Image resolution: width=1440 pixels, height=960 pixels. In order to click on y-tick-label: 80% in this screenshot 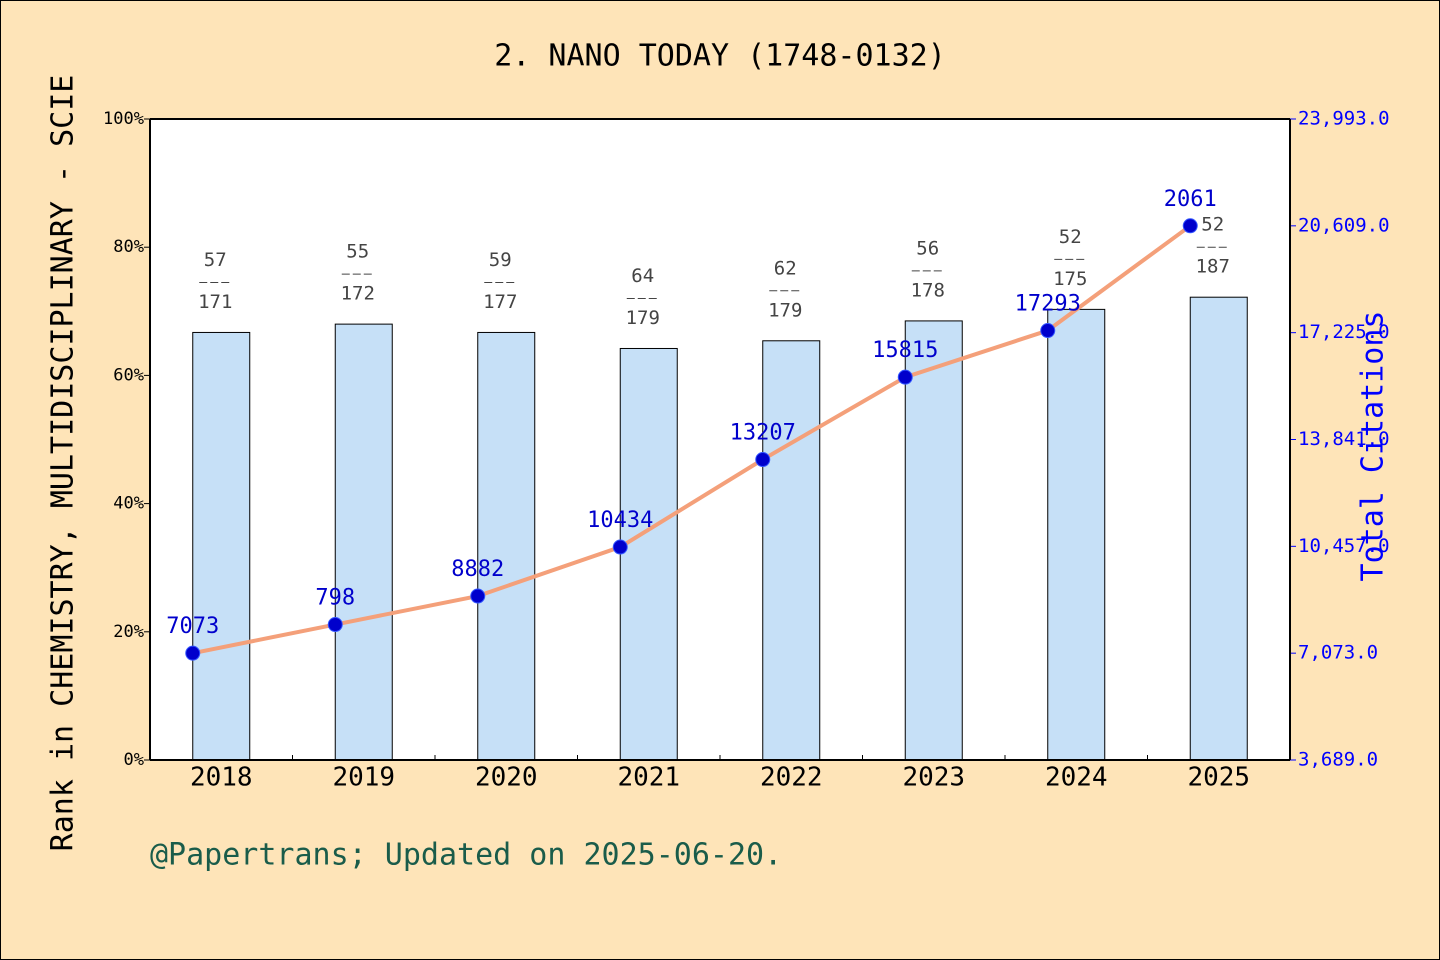, I will do `click(128, 247)`.